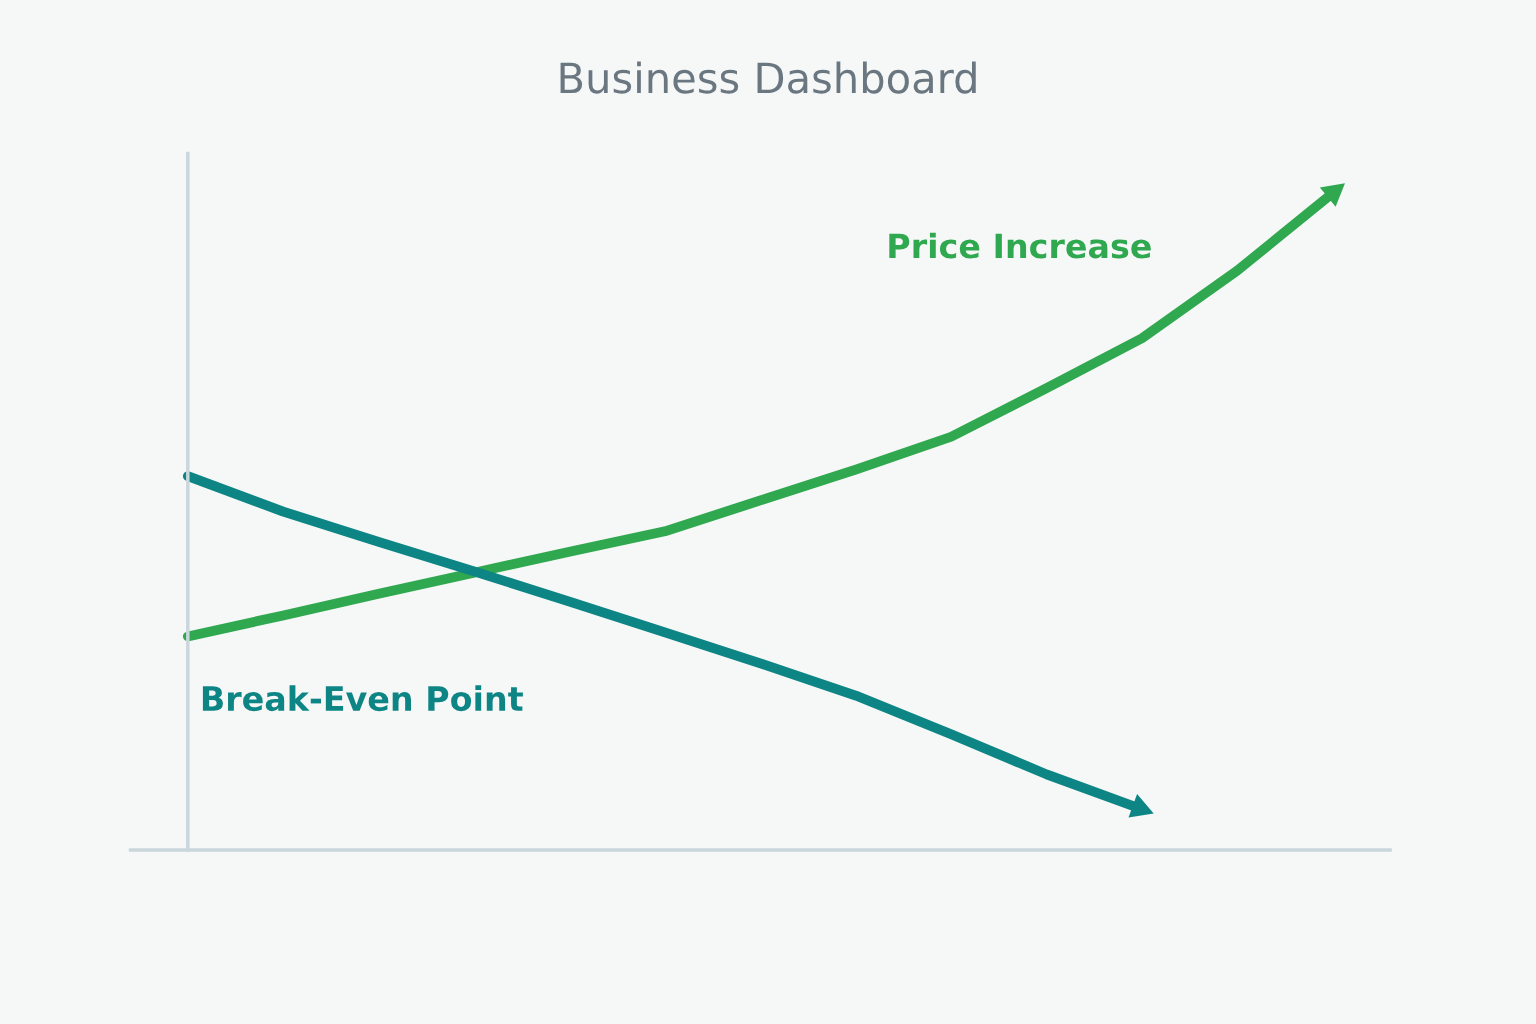 The width and height of the screenshot is (1536, 1024). What do you see at coordinates (362, 698) in the screenshot?
I see `text: Break-Even Point` at bounding box center [362, 698].